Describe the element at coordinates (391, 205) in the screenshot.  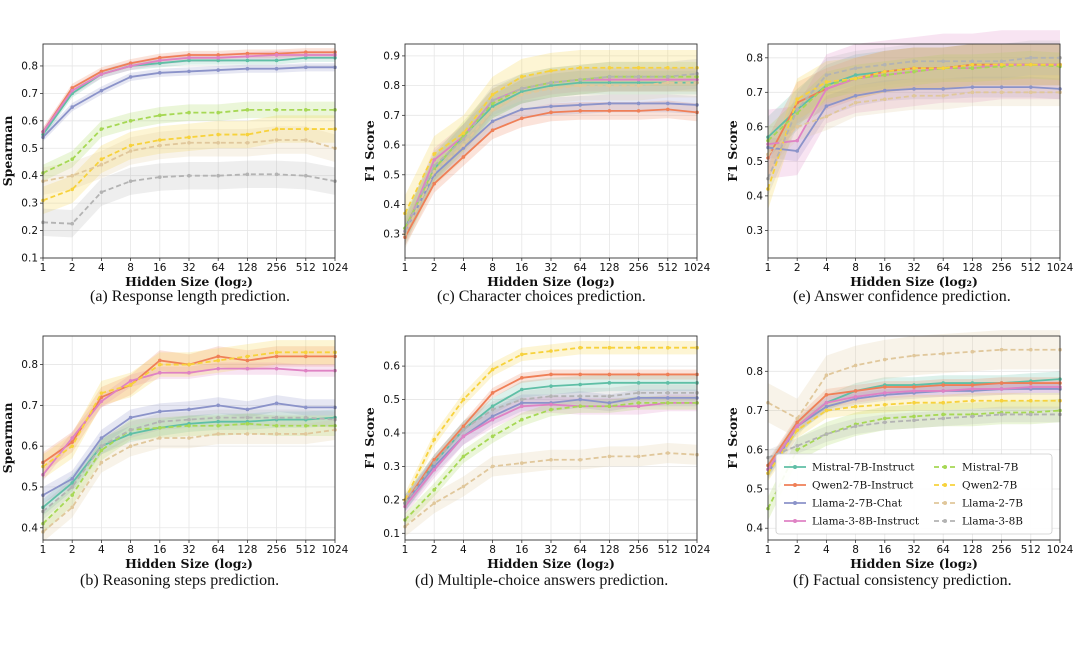
I see `y-tick-label: 0.4` at that location.